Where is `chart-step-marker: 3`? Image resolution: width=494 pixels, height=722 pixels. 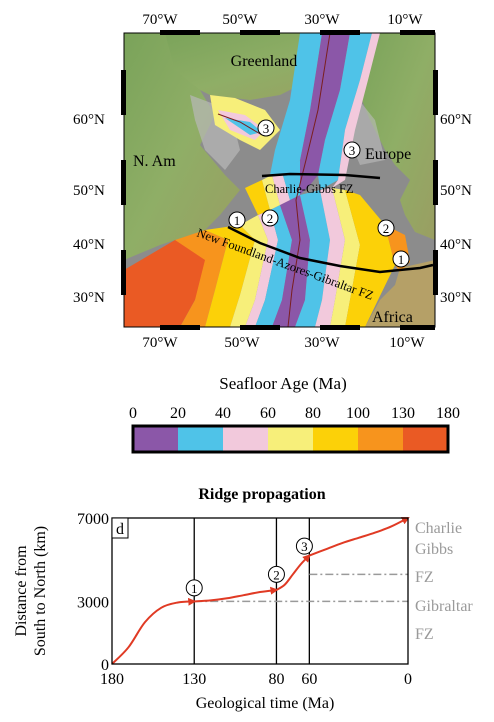 chart-step-marker: 3 is located at coordinates (304, 546).